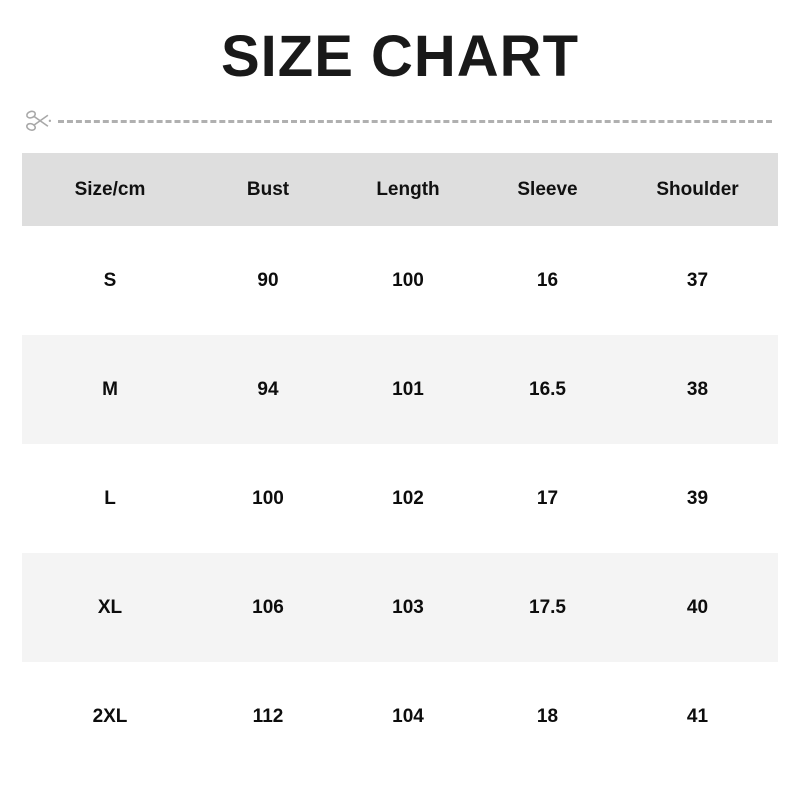  I want to click on column-header-bust: Bust, so click(268, 189).